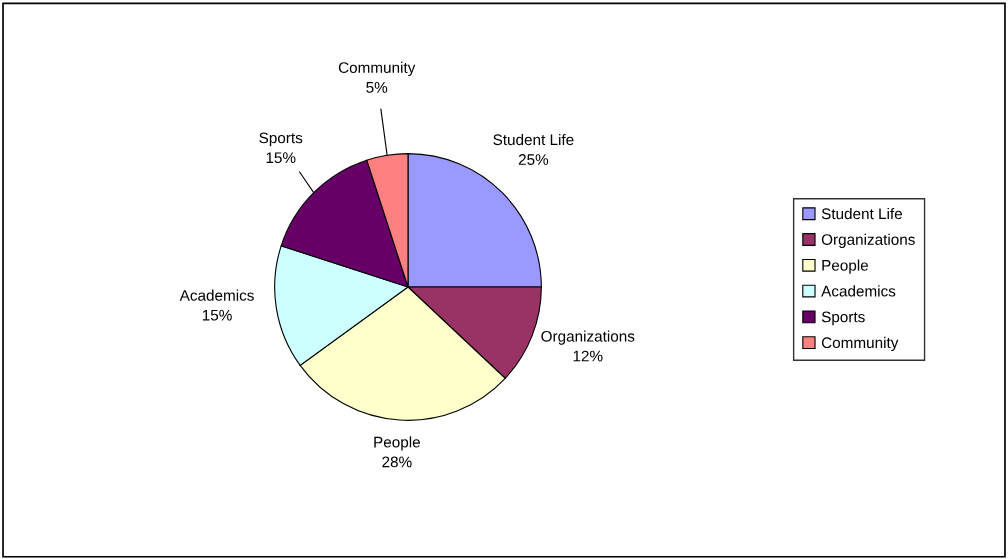 This screenshot has height=559, width=1008. What do you see at coordinates (216, 295) in the screenshot?
I see `slice-label: Academics` at bounding box center [216, 295].